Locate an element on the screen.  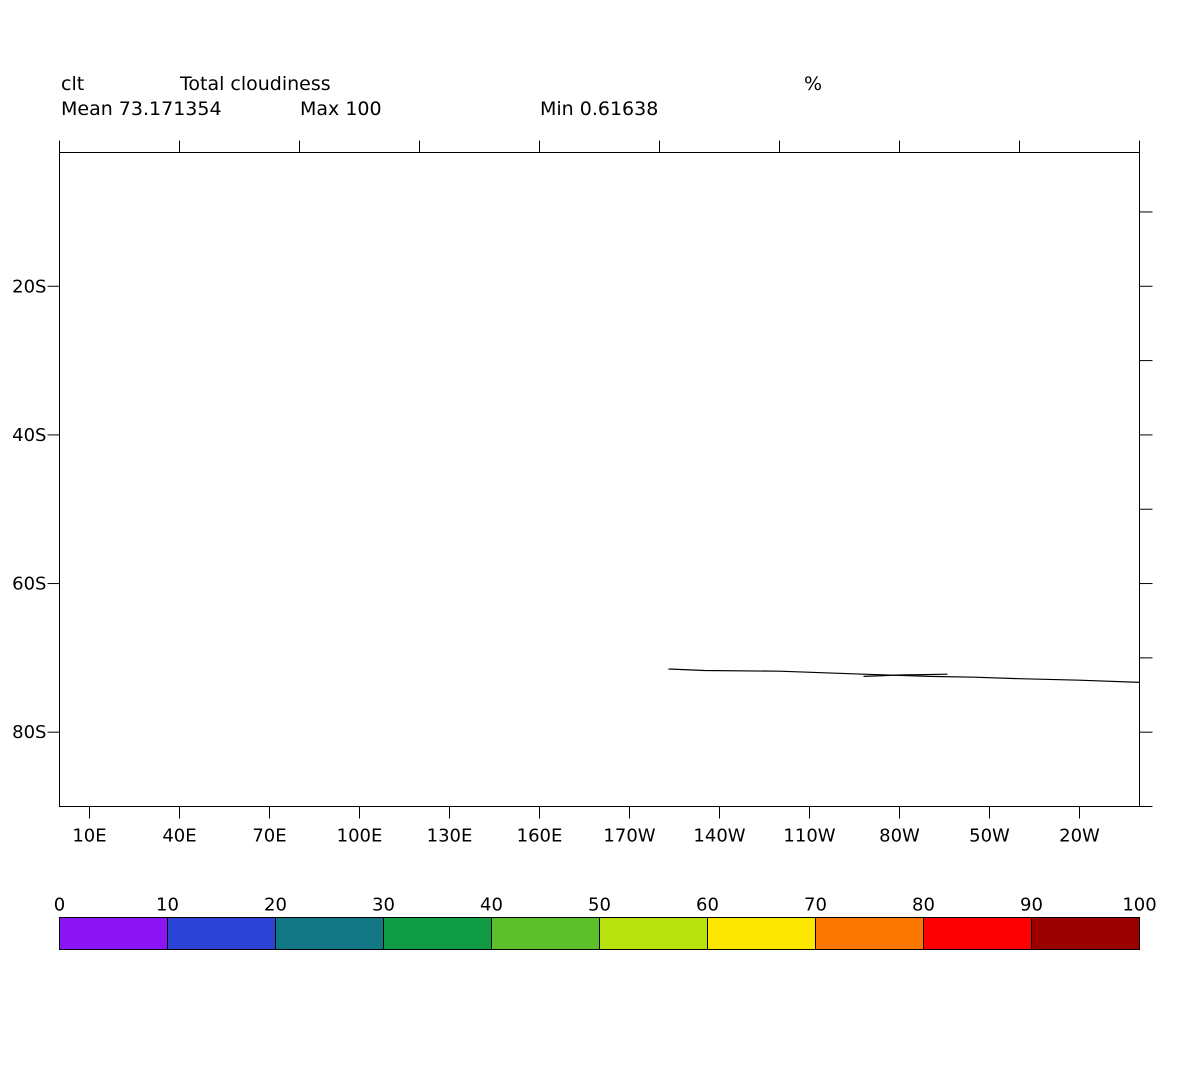
x-tick-label: 100E is located at coordinates (360, 836).